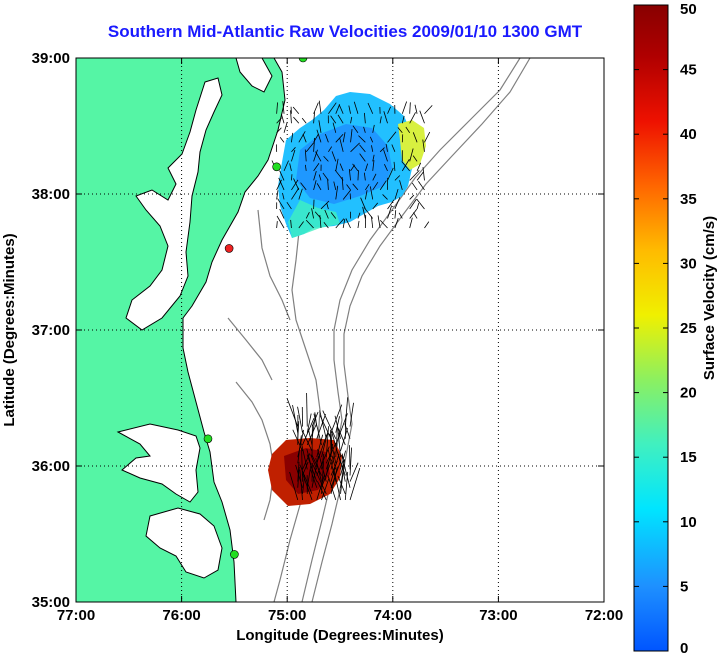  I want to click on colorbar-tick-label: 10, so click(688, 522).